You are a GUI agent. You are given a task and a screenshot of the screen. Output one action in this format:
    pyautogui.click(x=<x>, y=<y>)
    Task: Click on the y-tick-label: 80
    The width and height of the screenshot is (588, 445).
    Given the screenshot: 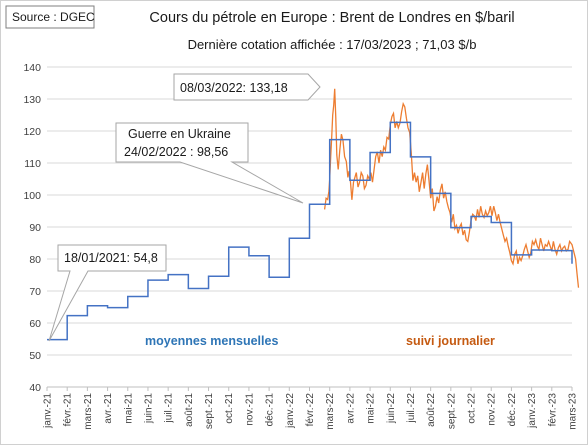 What is the action you would take?
    pyautogui.click(x=35, y=260)
    